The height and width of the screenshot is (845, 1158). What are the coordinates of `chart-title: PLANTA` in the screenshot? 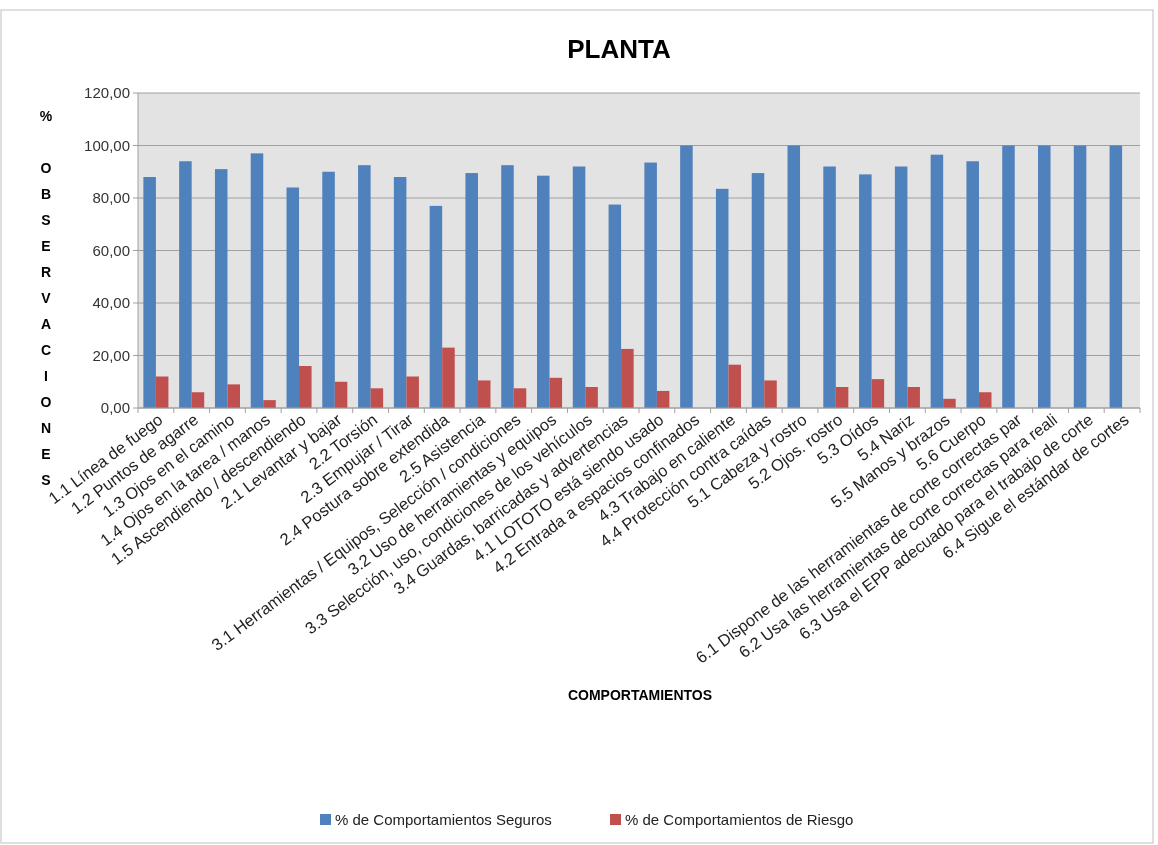 It's located at (619, 49).